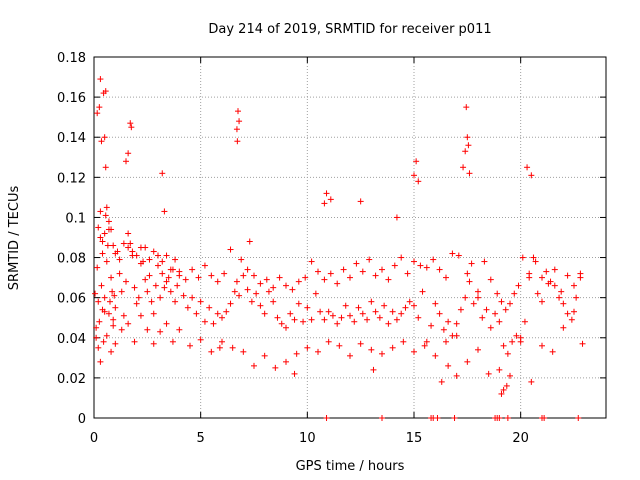  What do you see at coordinates (71, 379) in the screenshot?
I see `y-tick-label: 0.02` at bounding box center [71, 379].